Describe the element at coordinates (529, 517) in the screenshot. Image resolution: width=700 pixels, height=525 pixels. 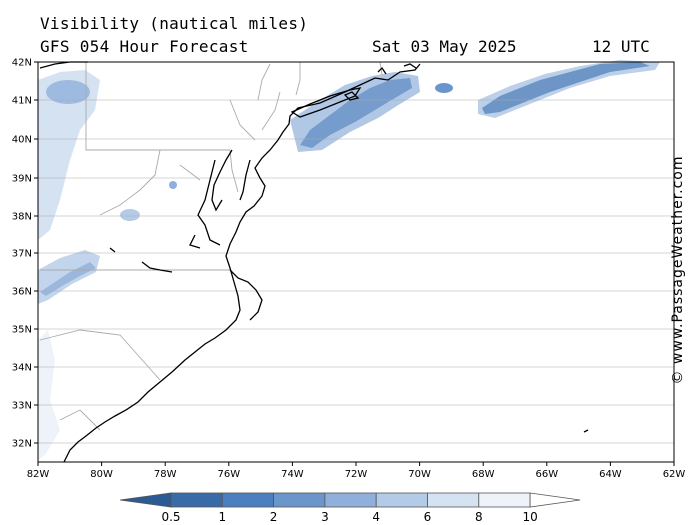
I see `colorbar-tick-label: 10` at that location.